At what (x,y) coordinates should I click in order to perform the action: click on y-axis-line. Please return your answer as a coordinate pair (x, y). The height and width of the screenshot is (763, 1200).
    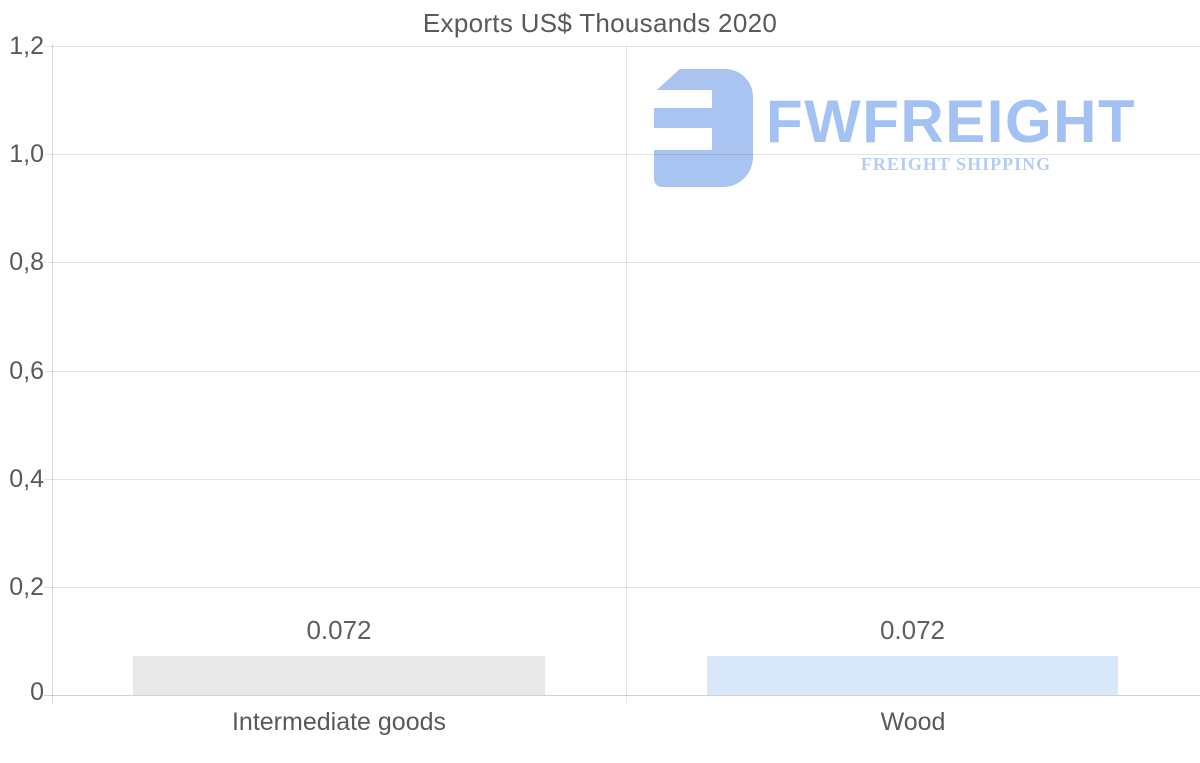
    Looking at the image, I should click on (52, 374).